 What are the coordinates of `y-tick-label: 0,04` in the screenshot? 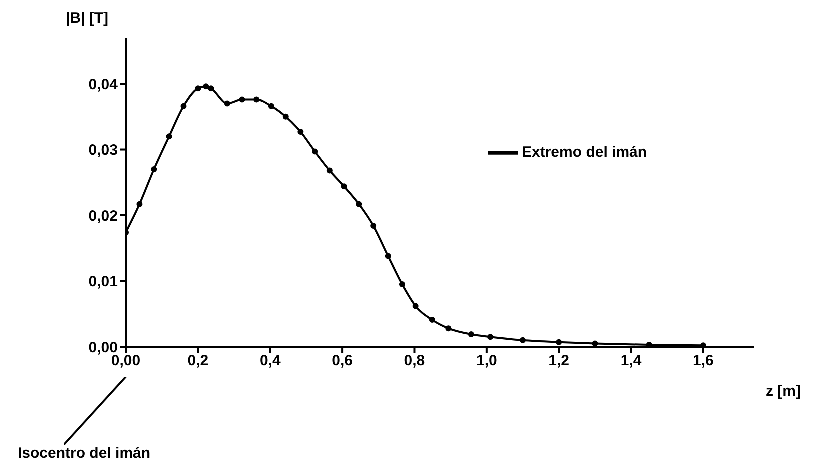 It's located at (103, 85).